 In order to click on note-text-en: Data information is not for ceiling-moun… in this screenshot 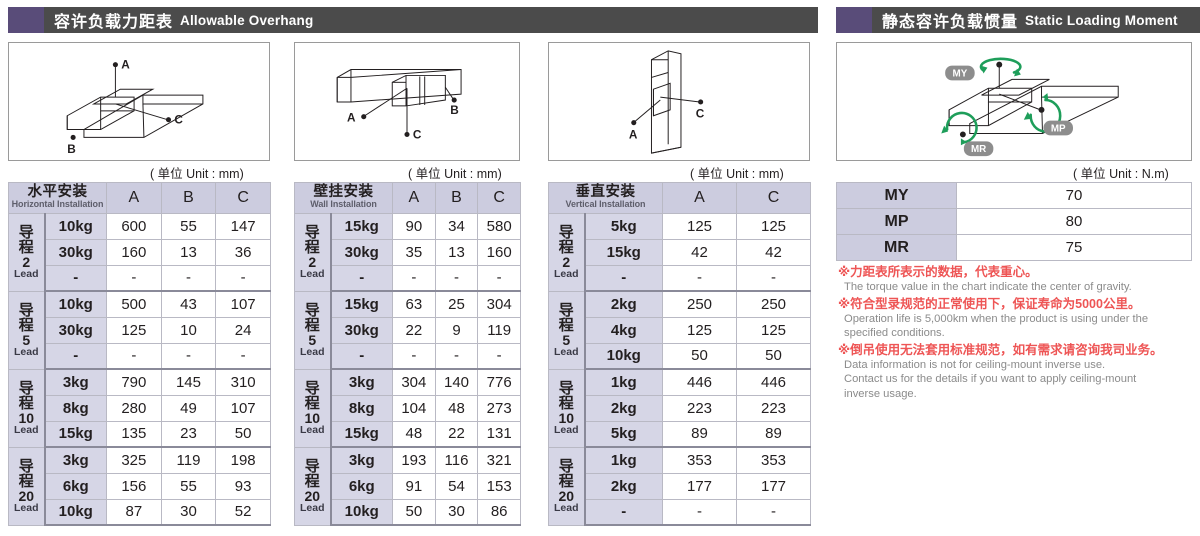, I will do `click(975, 364)`.